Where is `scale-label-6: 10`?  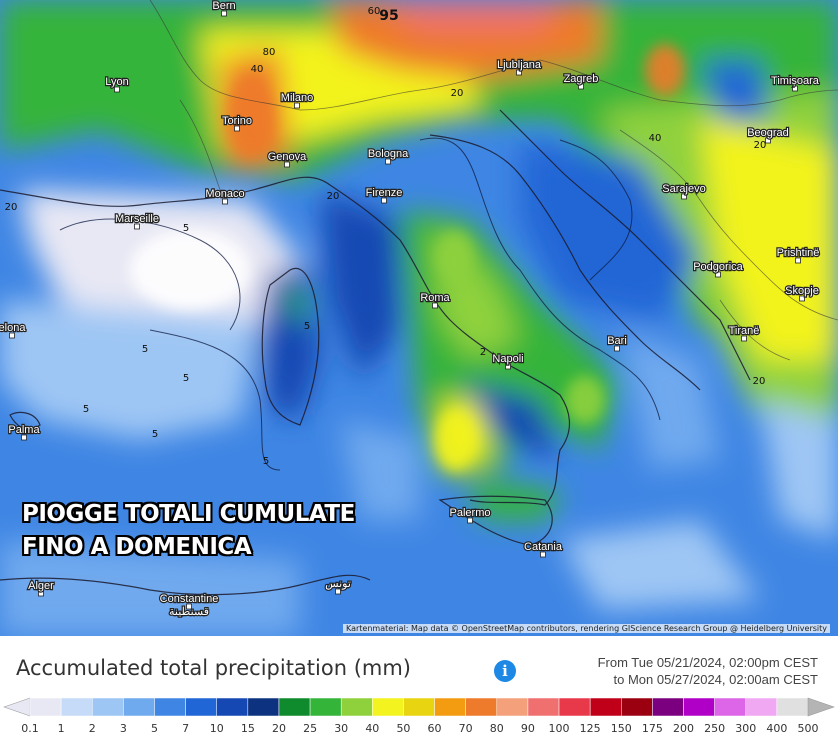 scale-label-6: 10 is located at coordinates (216, 728).